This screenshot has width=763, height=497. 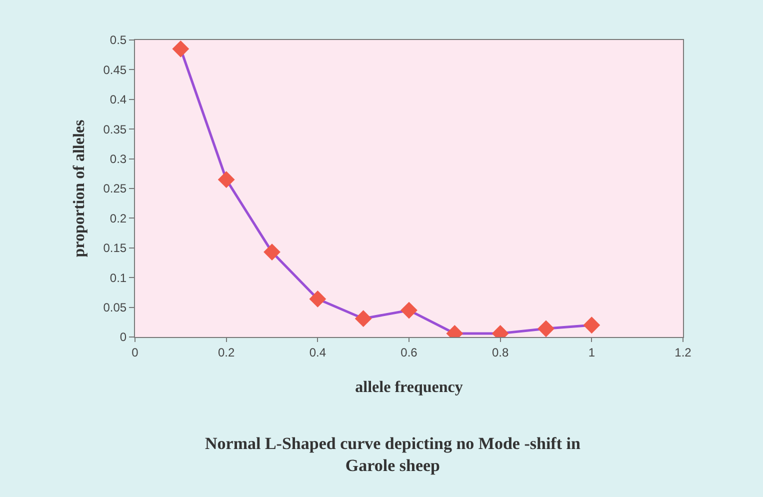 I want to click on y-tick-label: 0.45, so click(x=115, y=69).